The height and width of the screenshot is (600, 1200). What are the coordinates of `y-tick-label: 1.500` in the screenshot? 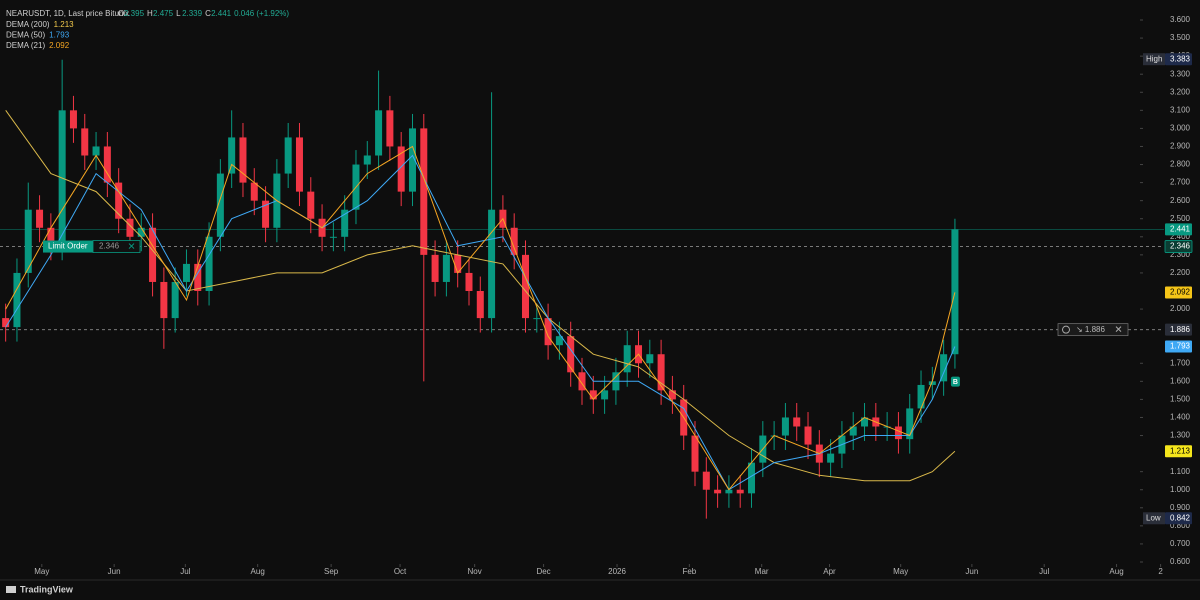 It's located at (1180, 399).